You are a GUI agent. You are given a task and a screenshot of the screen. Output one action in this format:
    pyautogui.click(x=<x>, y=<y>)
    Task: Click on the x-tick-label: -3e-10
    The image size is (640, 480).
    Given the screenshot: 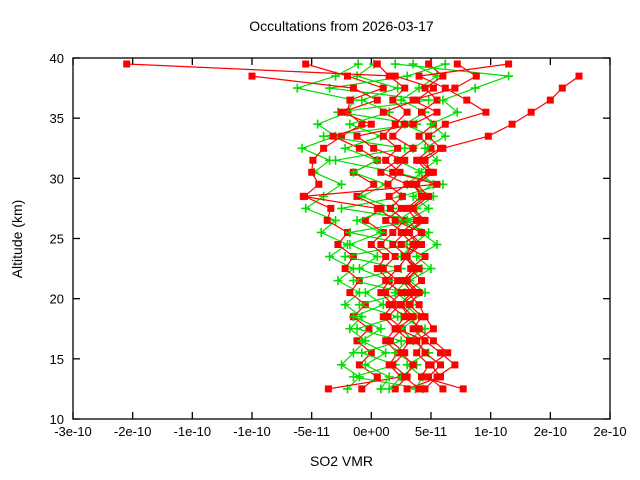 What is the action you would take?
    pyautogui.click(x=73, y=431)
    